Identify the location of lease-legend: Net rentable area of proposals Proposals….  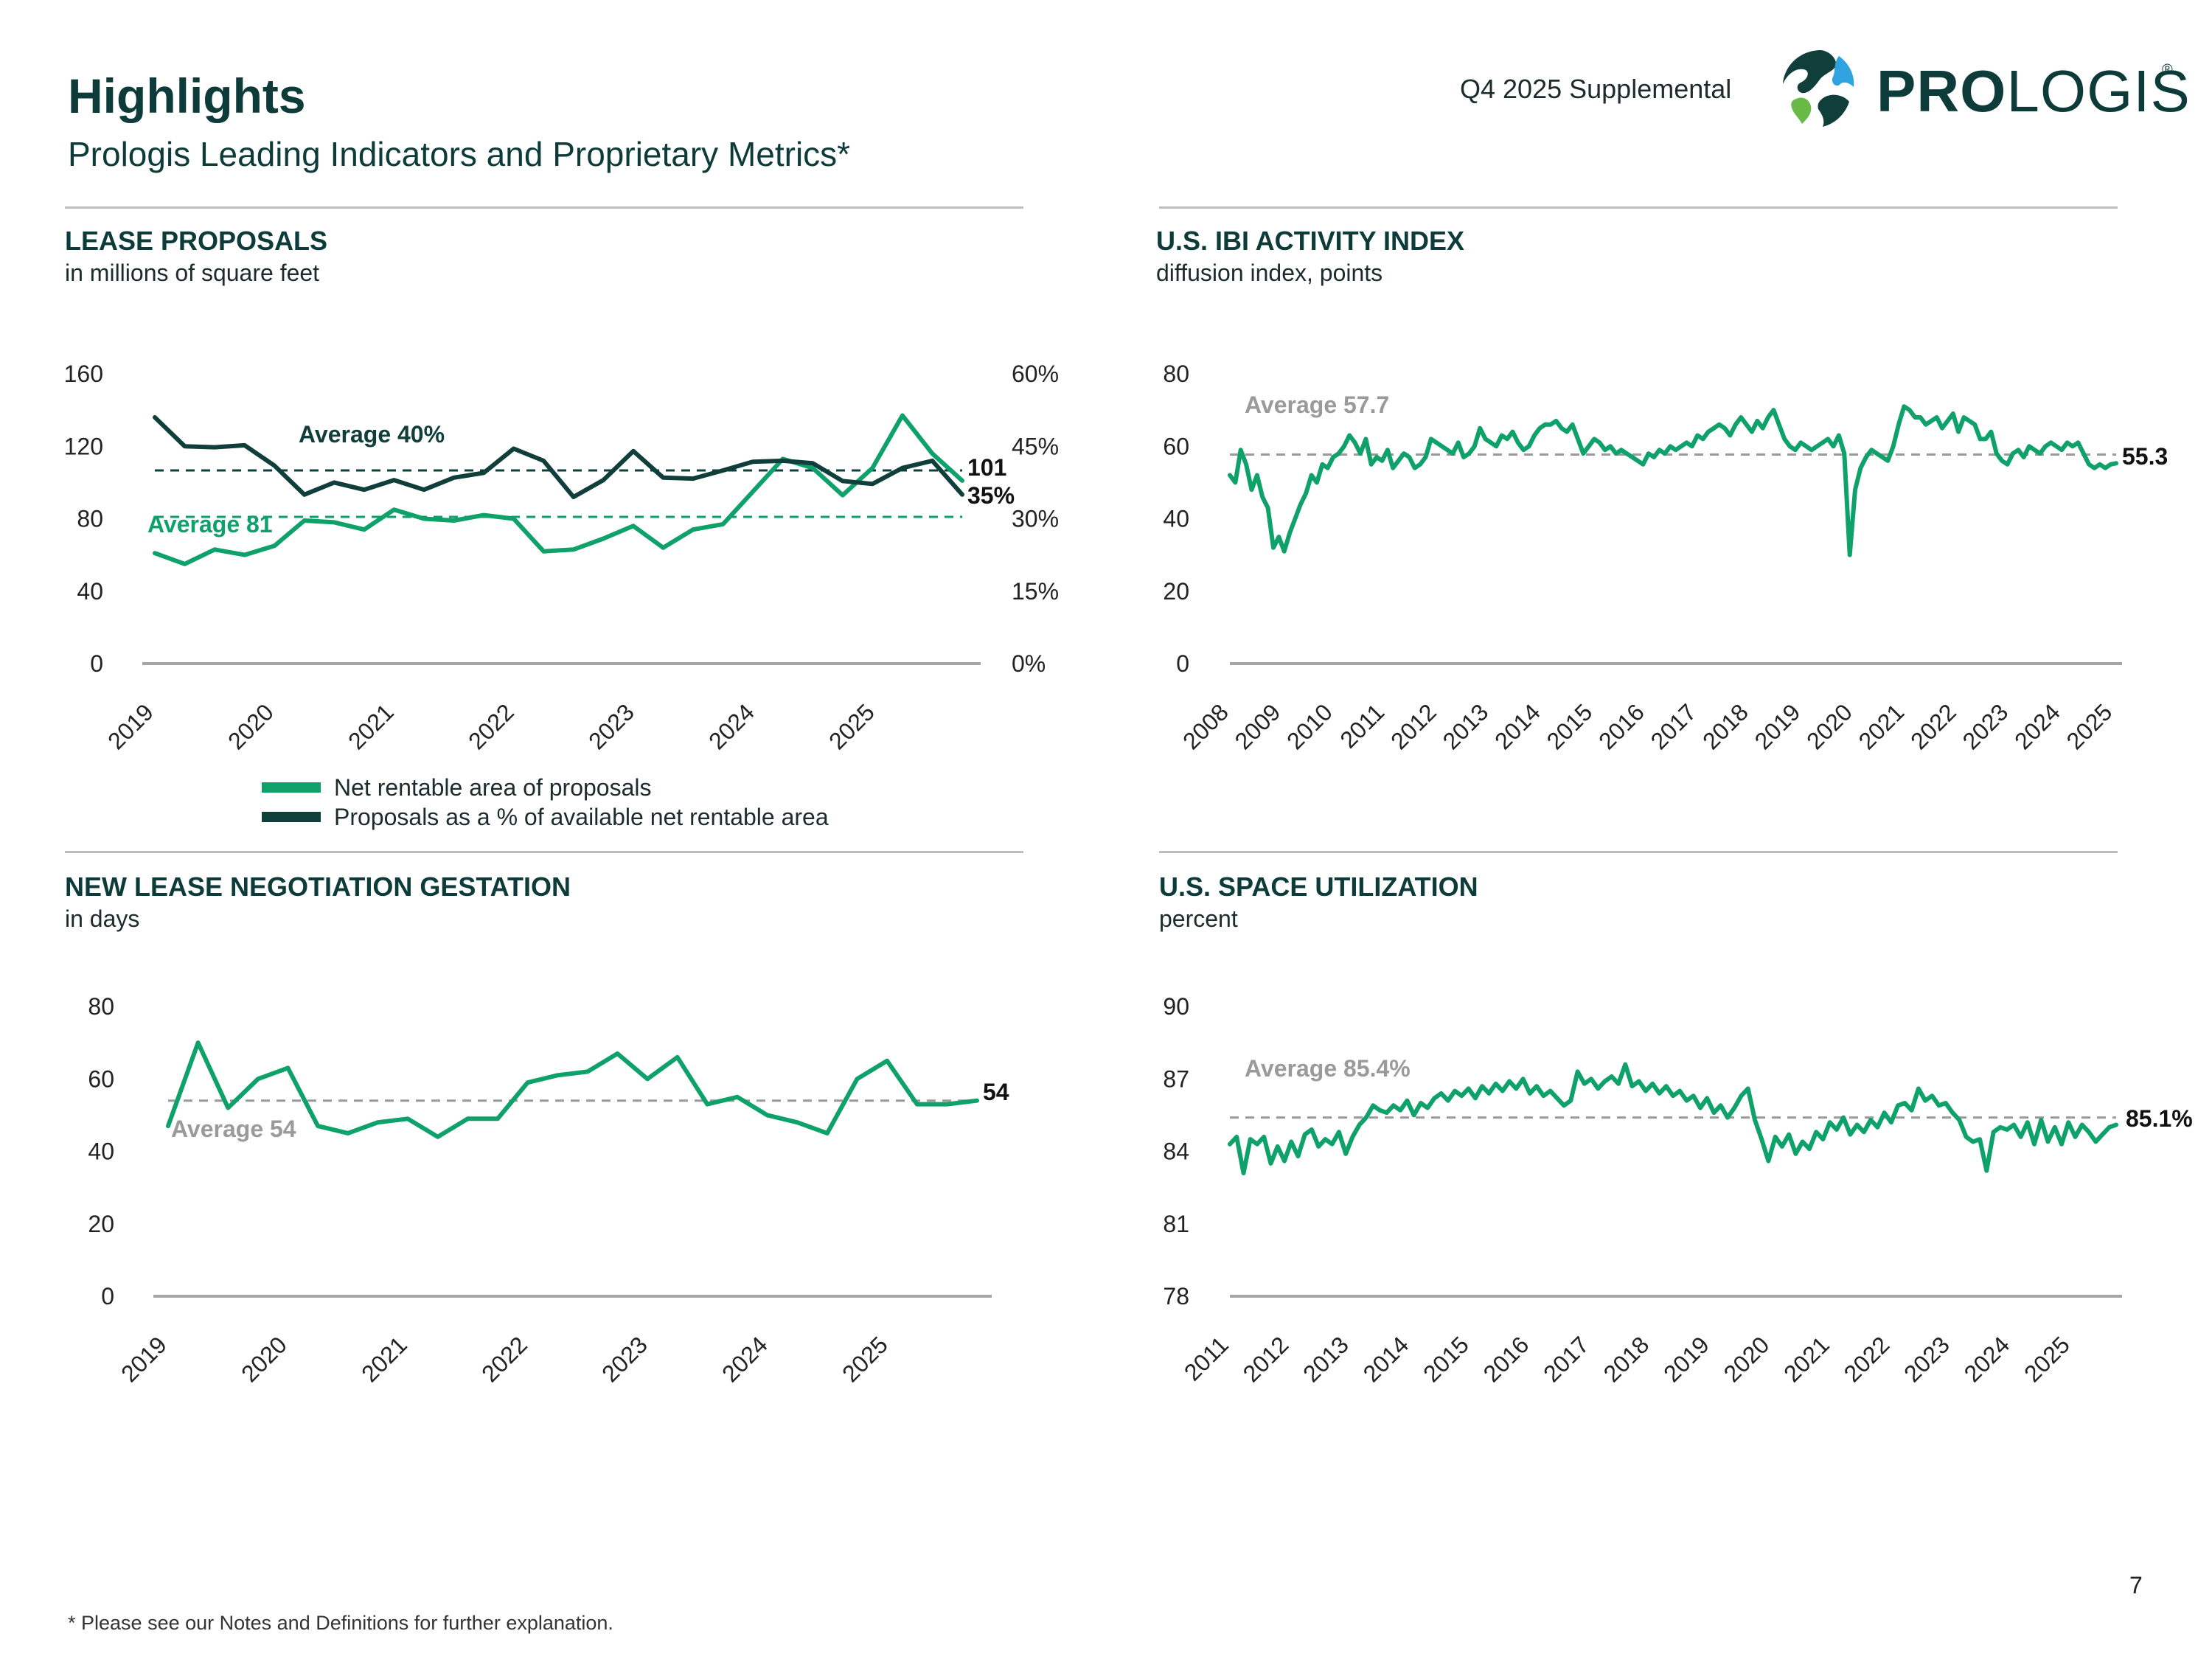
(545, 802).